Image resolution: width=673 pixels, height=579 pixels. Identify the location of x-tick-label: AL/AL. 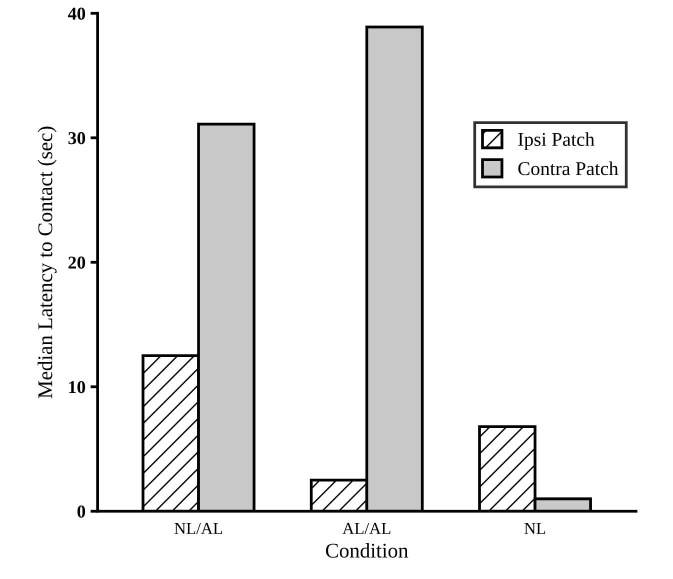
(366, 528).